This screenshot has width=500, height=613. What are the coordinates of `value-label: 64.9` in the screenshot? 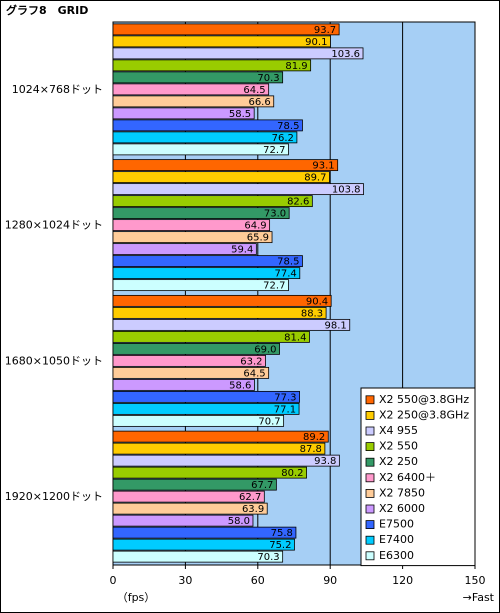 It's located at (255, 226).